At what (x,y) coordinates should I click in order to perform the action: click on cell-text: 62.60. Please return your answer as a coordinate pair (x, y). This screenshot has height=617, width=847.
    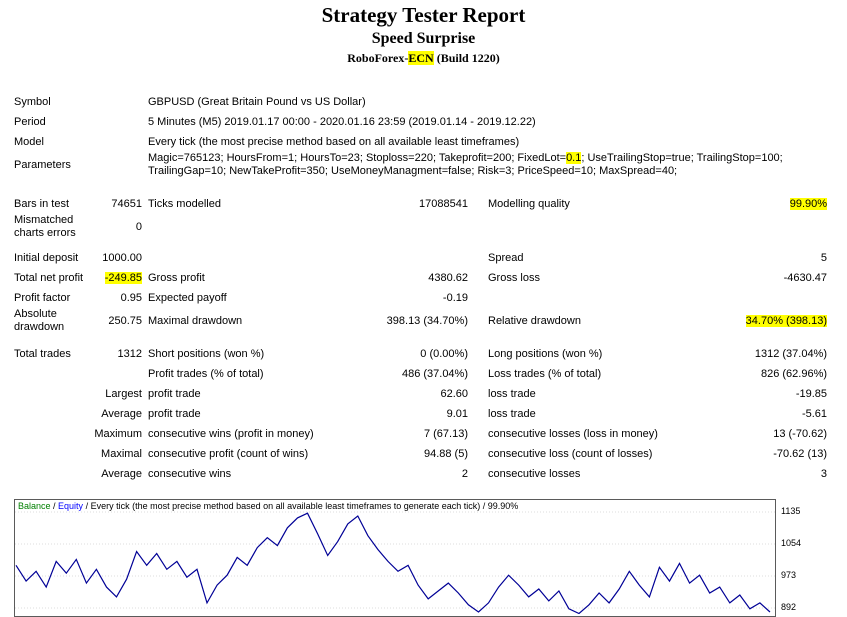
    Looking at the image, I should click on (454, 393).